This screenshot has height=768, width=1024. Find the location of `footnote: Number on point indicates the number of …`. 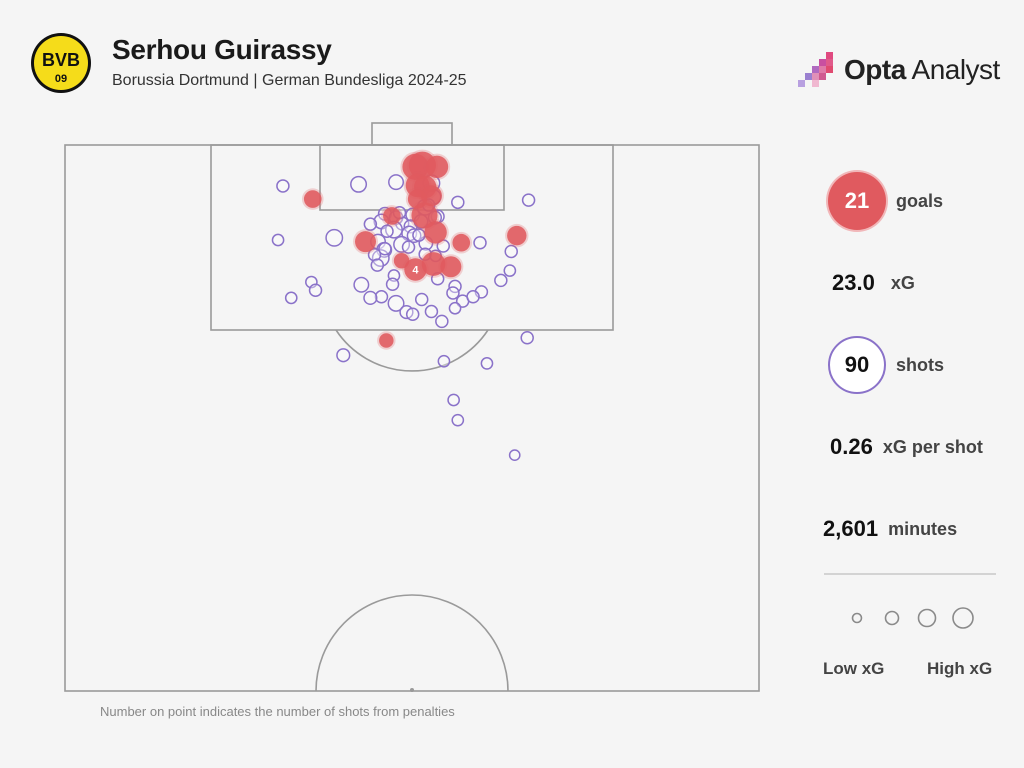

footnote: Number on point indicates the number of … is located at coordinates (277, 711).